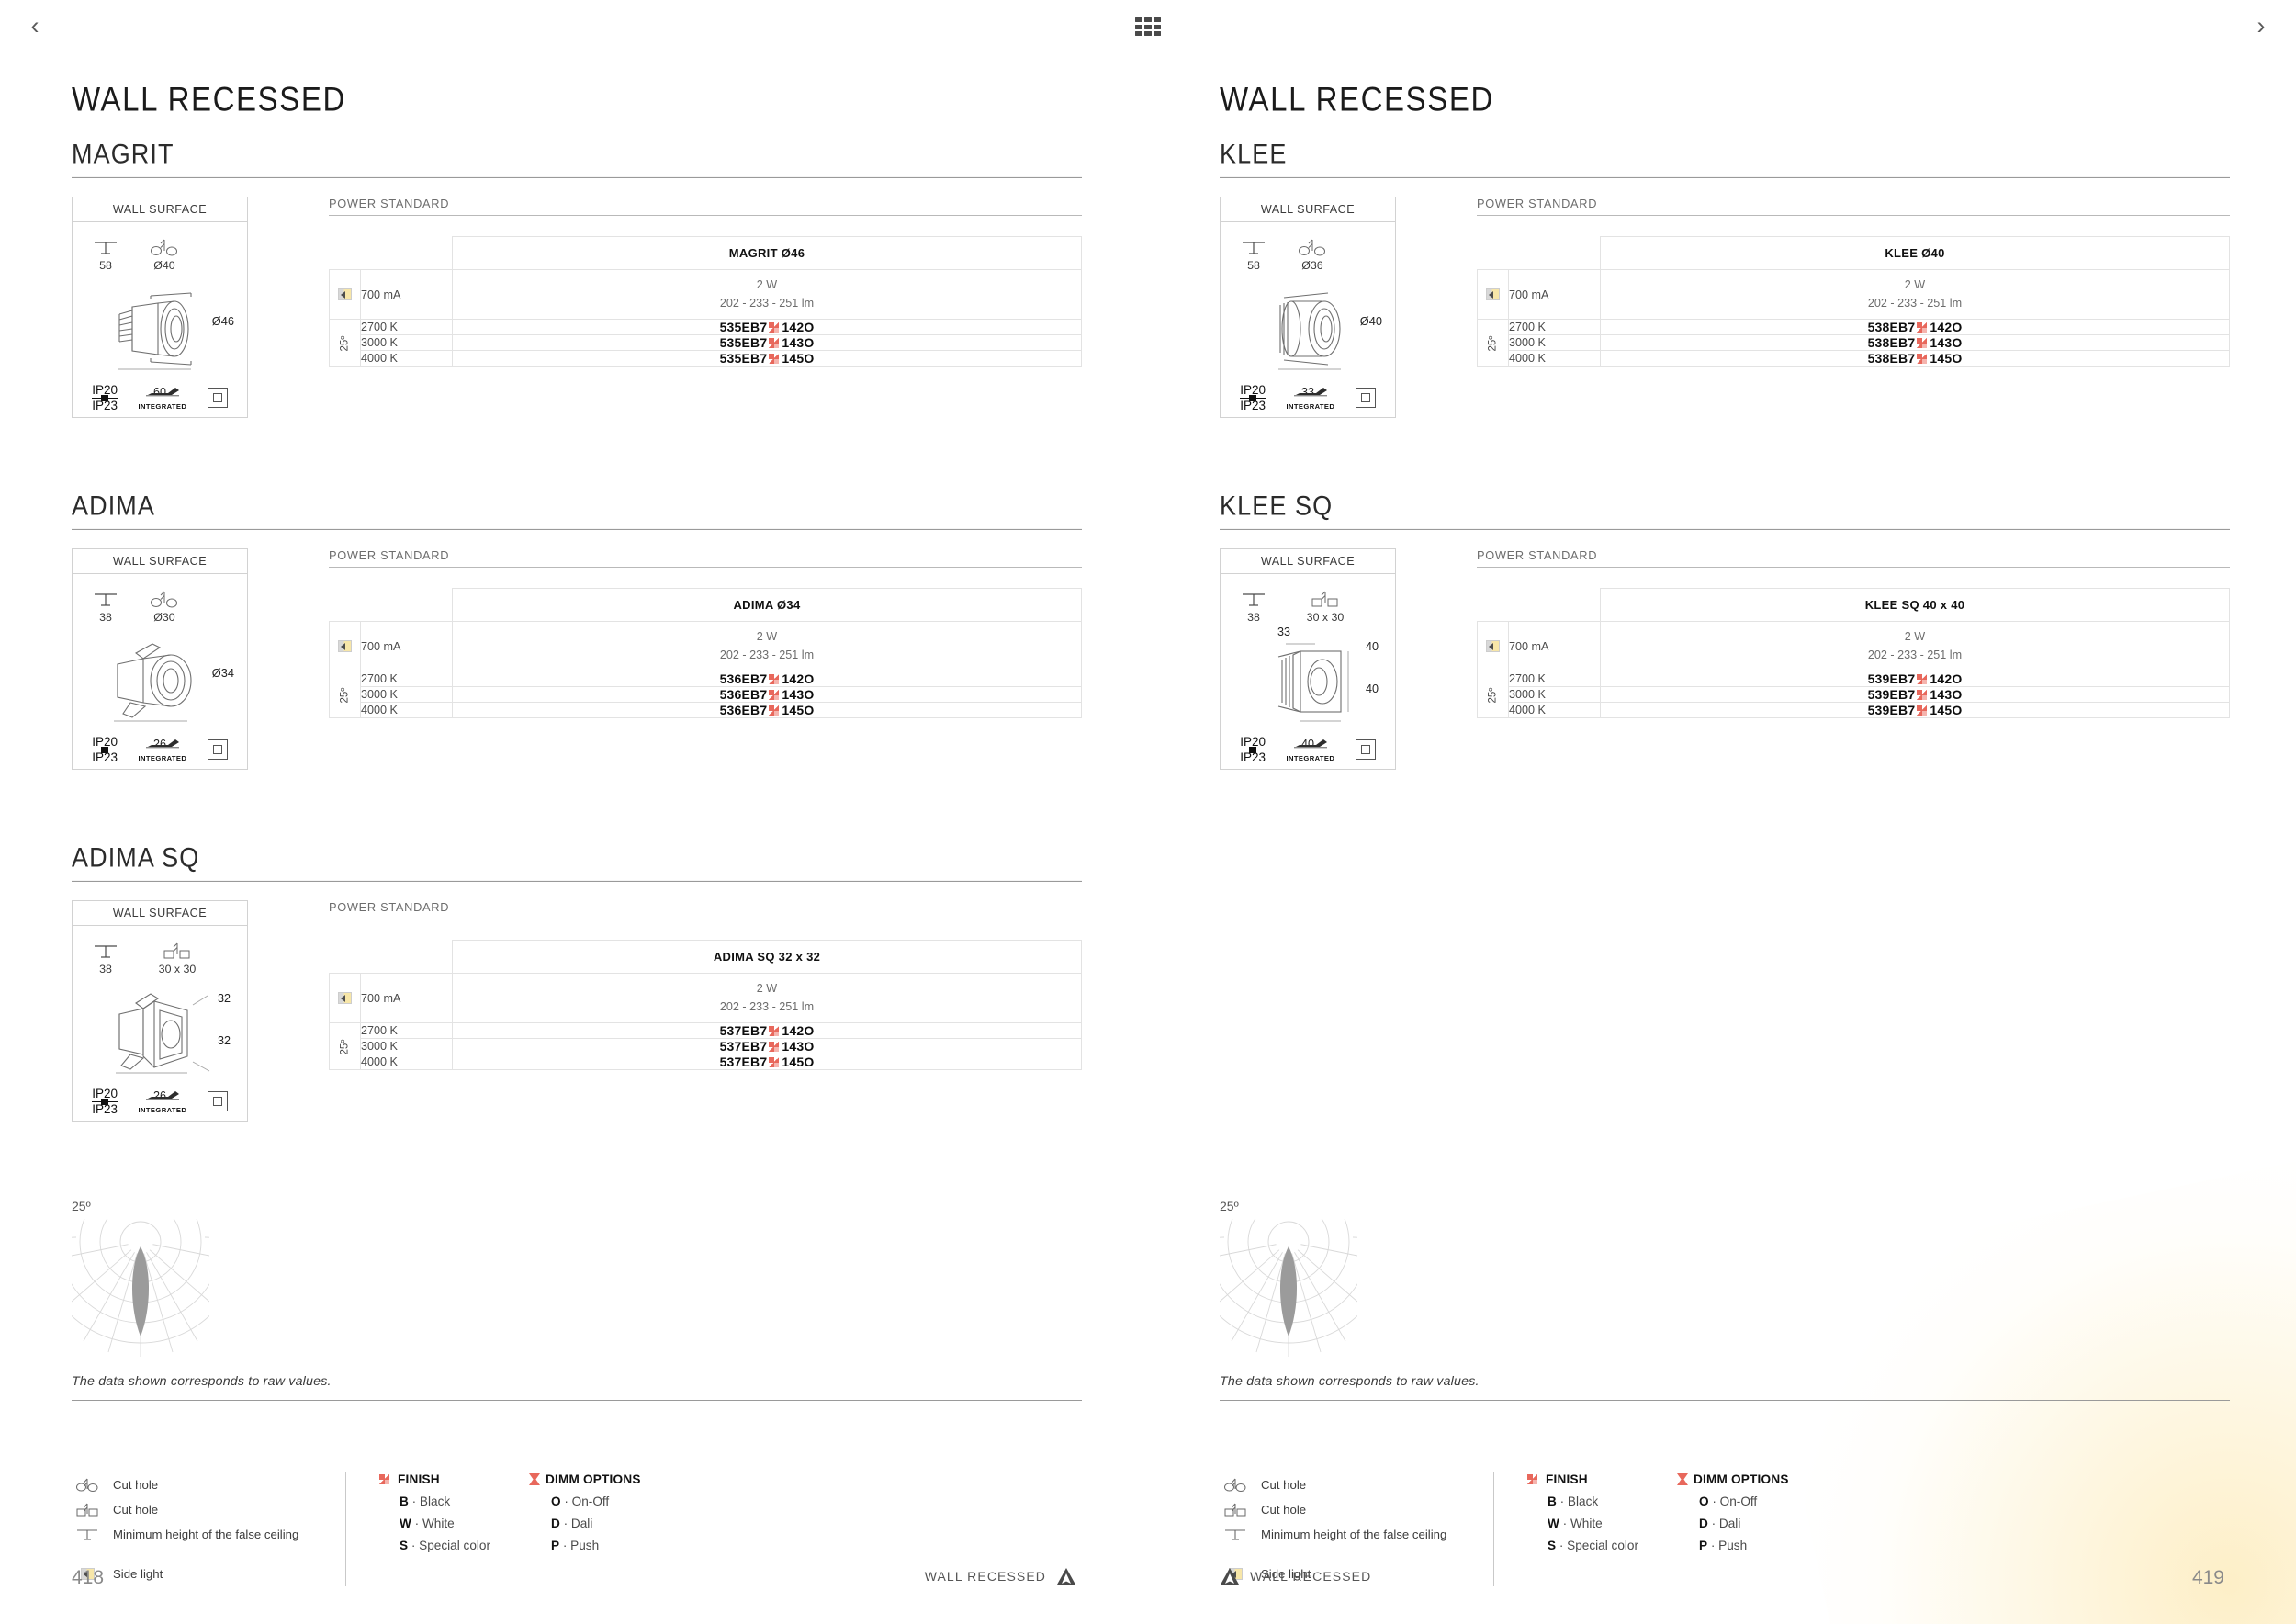 The width and height of the screenshot is (2296, 1624). Describe the element at coordinates (705, 343) in the screenshot. I see `table-row: 25º 2700 K 535EB7 142O` at that location.